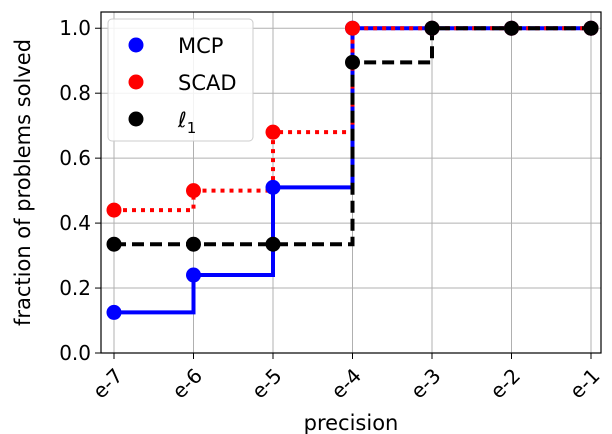  Describe the element at coordinates (426, 384) in the screenshot. I see `x-tick-label: e-3` at that location.